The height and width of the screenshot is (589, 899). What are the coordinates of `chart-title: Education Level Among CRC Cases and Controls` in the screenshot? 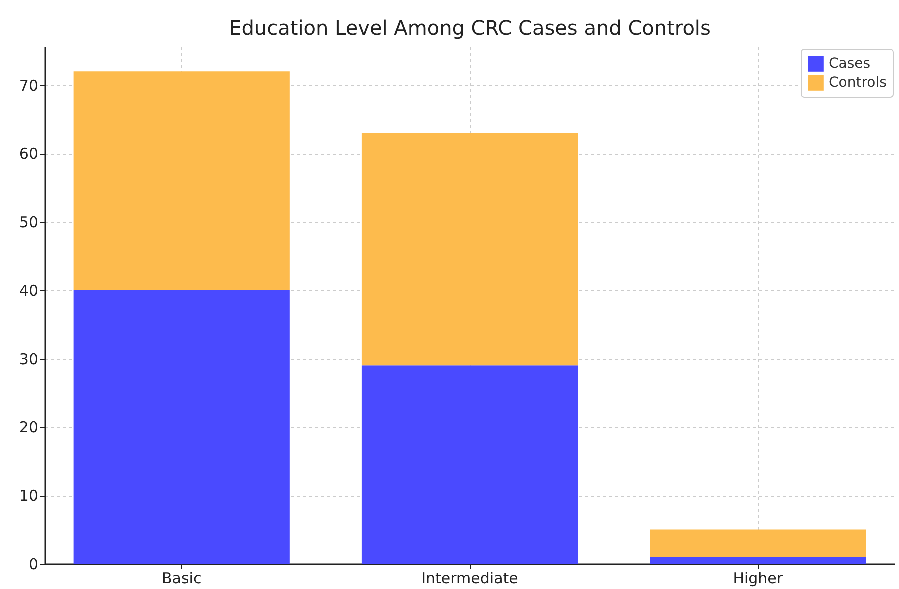 It's located at (470, 28).